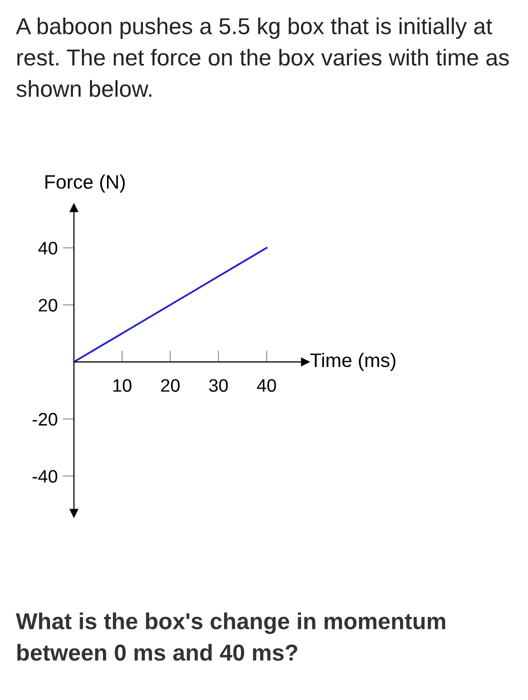  What do you see at coordinates (45, 419) in the screenshot?
I see `y-tick-label: -20` at bounding box center [45, 419].